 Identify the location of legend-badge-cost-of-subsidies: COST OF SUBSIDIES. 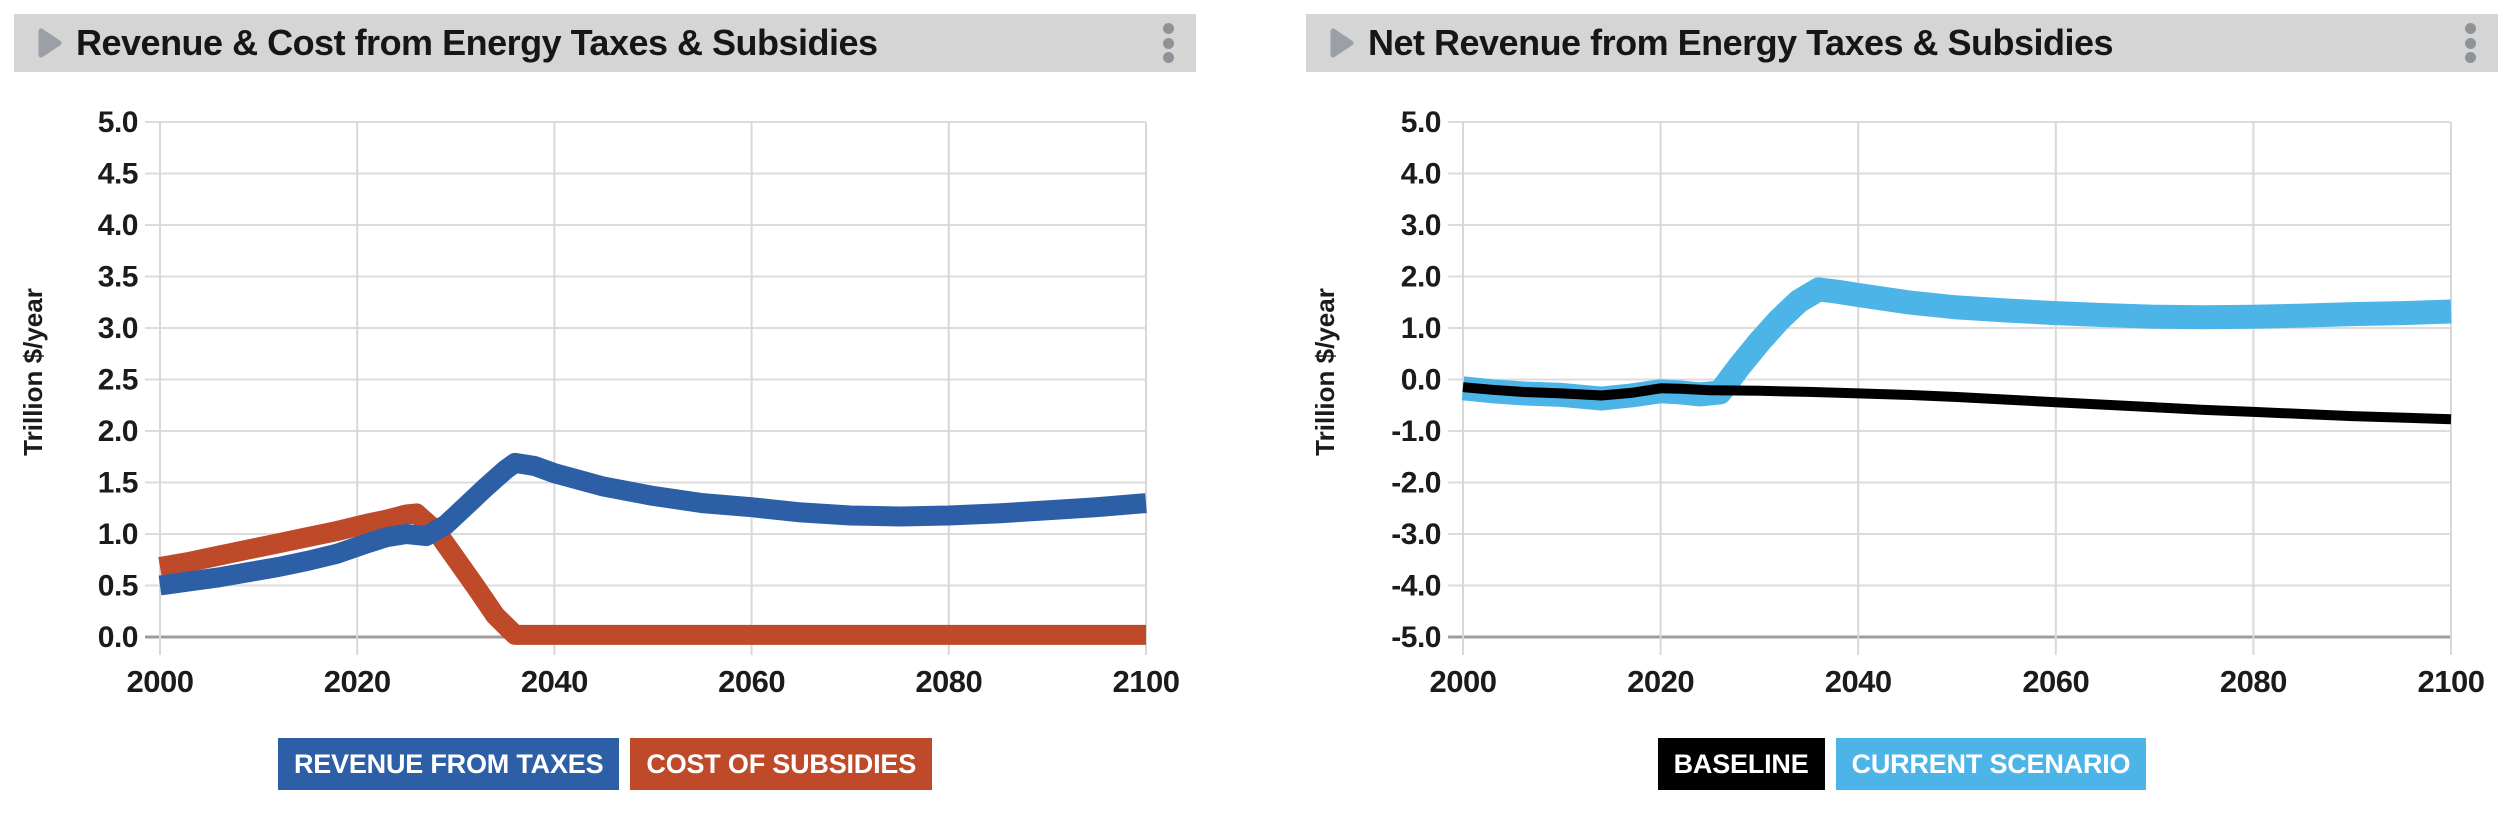
(781, 764).